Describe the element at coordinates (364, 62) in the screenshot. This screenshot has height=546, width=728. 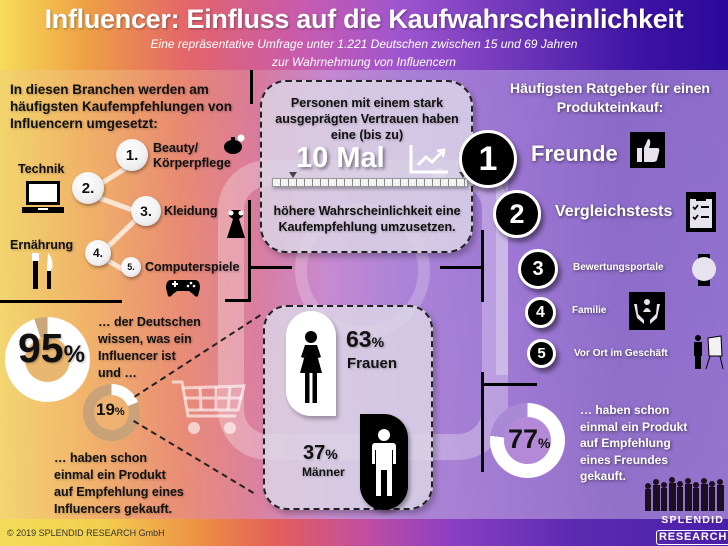
I see `subtitle-line-2: zur Wahrnehmung von Influencern` at that location.